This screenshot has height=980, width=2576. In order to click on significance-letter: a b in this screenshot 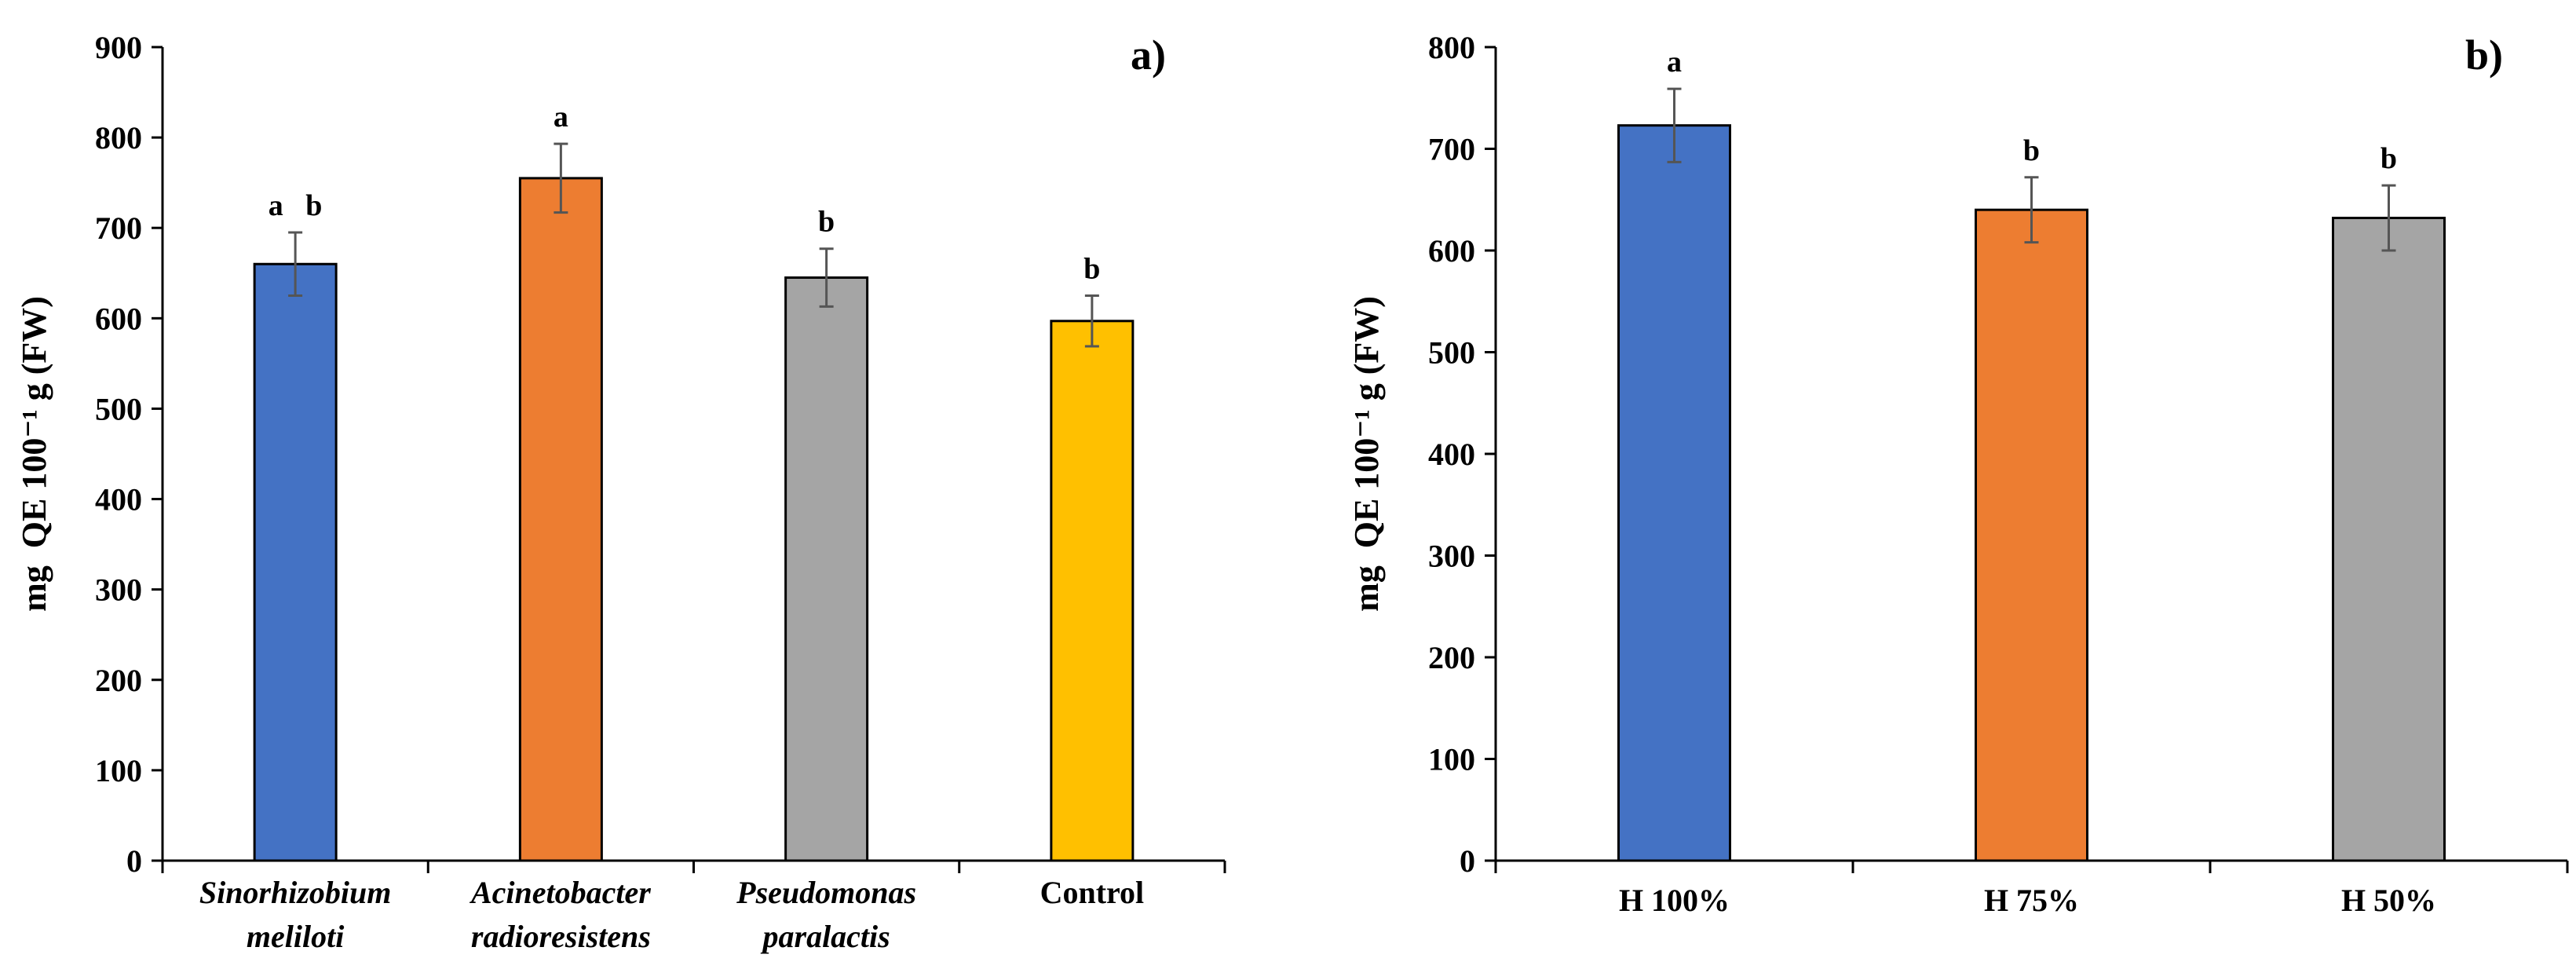, I will do `click(296, 205)`.